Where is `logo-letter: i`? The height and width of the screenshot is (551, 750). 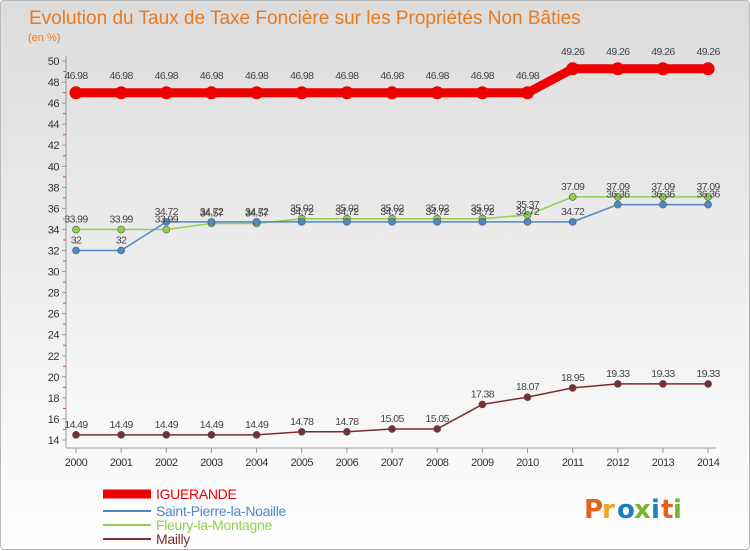
logo-letter: i is located at coordinates (655, 510).